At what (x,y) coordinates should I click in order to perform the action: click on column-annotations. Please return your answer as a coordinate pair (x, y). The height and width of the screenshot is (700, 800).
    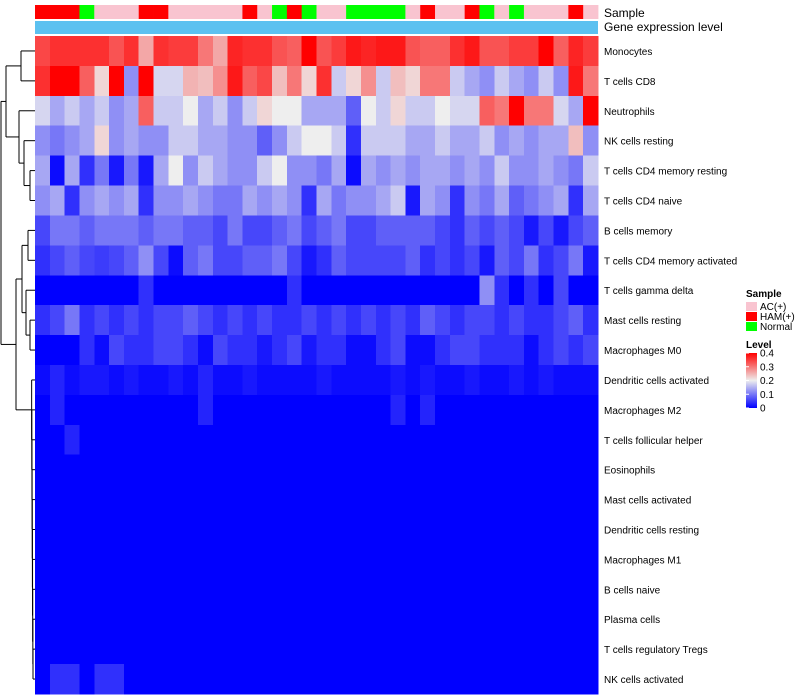
    Looking at the image, I should click on (317, 19).